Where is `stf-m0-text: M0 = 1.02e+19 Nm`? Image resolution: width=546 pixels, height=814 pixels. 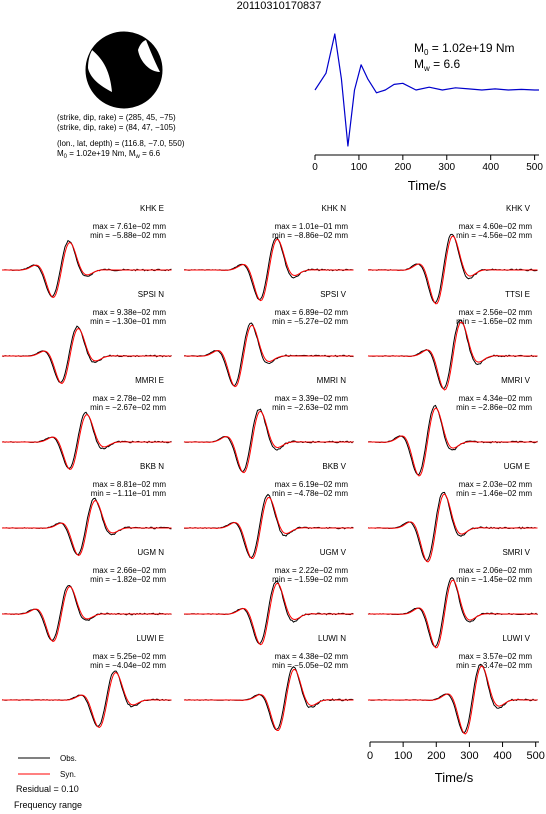
stf-m0-text: M0 = 1.02e+19 Nm is located at coordinates (464, 49).